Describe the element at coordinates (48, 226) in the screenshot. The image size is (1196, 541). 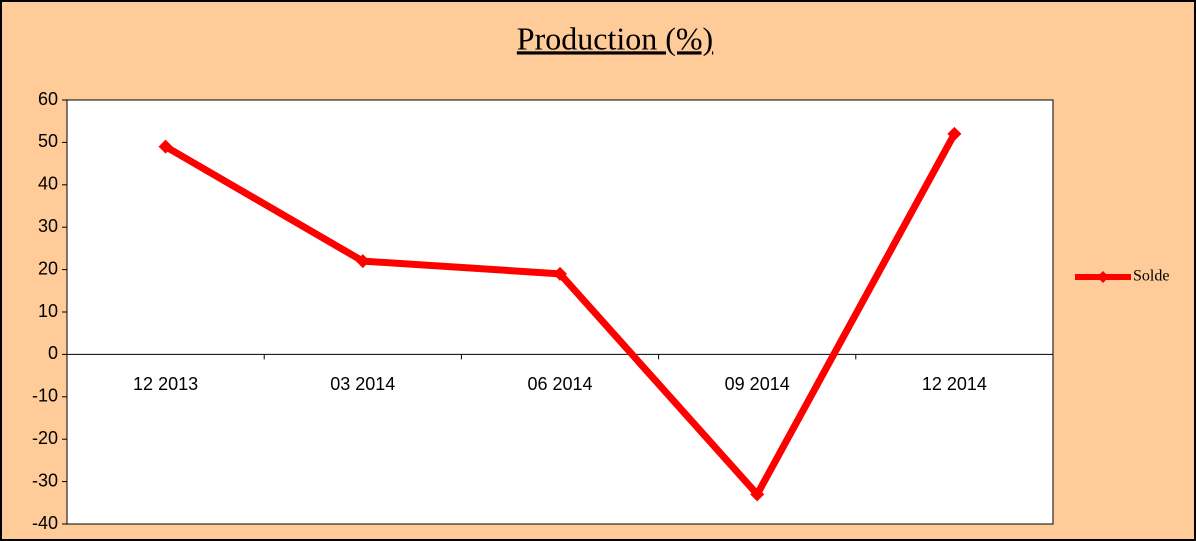
I see `y-tick-label: 30` at that location.